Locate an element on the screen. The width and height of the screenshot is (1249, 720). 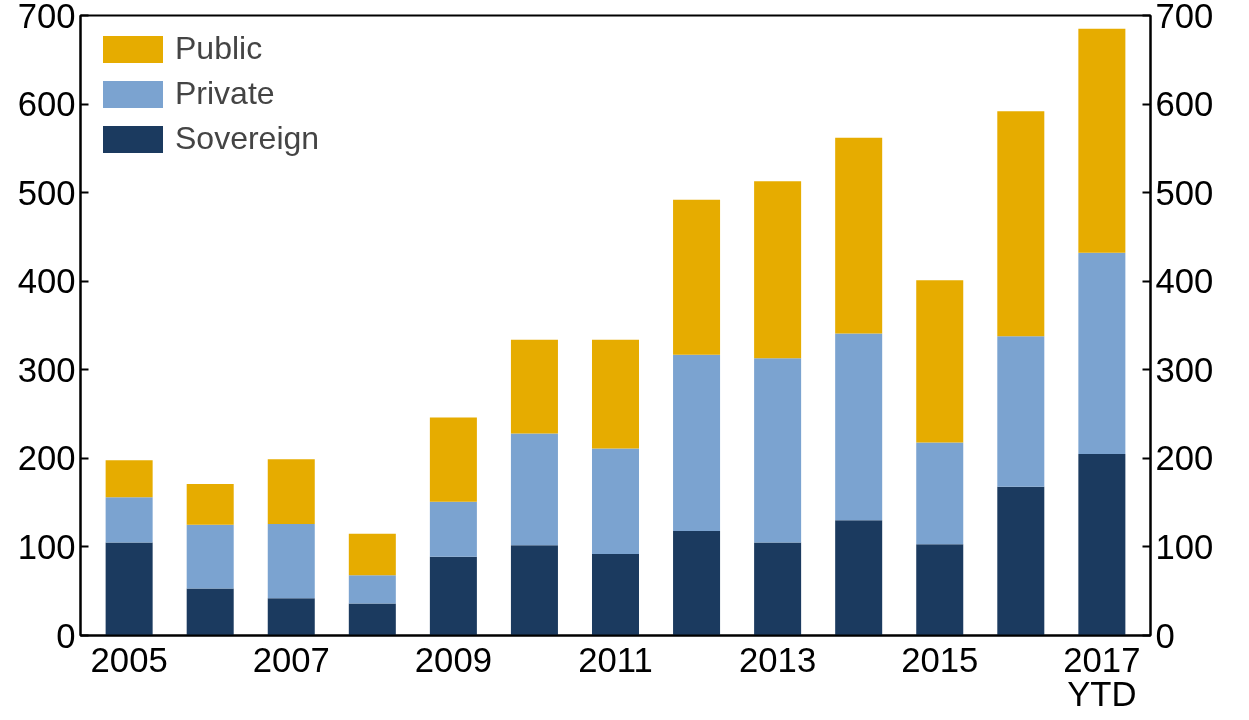
x-tick-label: 2017 YTD is located at coordinates (1102, 676).